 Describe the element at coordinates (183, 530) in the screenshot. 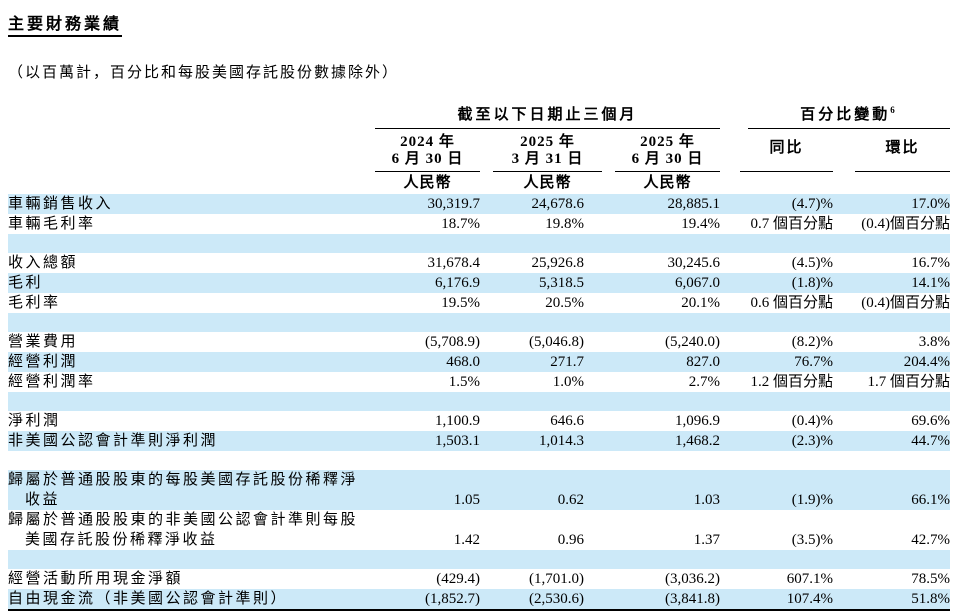

I see `row-label: 歸屬於普通股股東的非美國公認會計準則每股 美國存託股份稀釋淨收益` at that location.